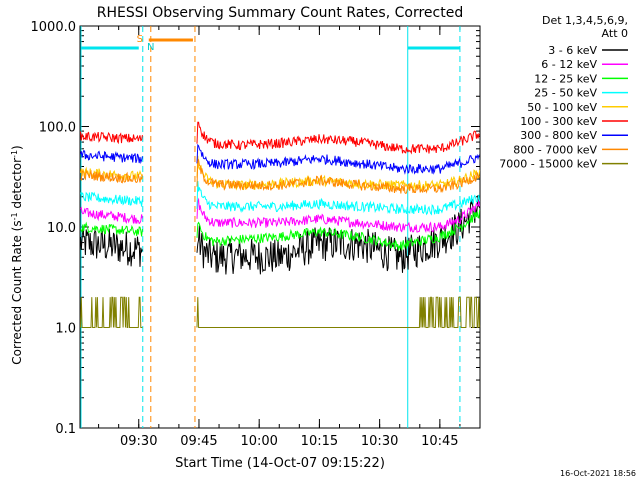 The image size is (640, 484). Describe the element at coordinates (57, 128) in the screenshot. I see `y-tick-label: 100.0` at that location.